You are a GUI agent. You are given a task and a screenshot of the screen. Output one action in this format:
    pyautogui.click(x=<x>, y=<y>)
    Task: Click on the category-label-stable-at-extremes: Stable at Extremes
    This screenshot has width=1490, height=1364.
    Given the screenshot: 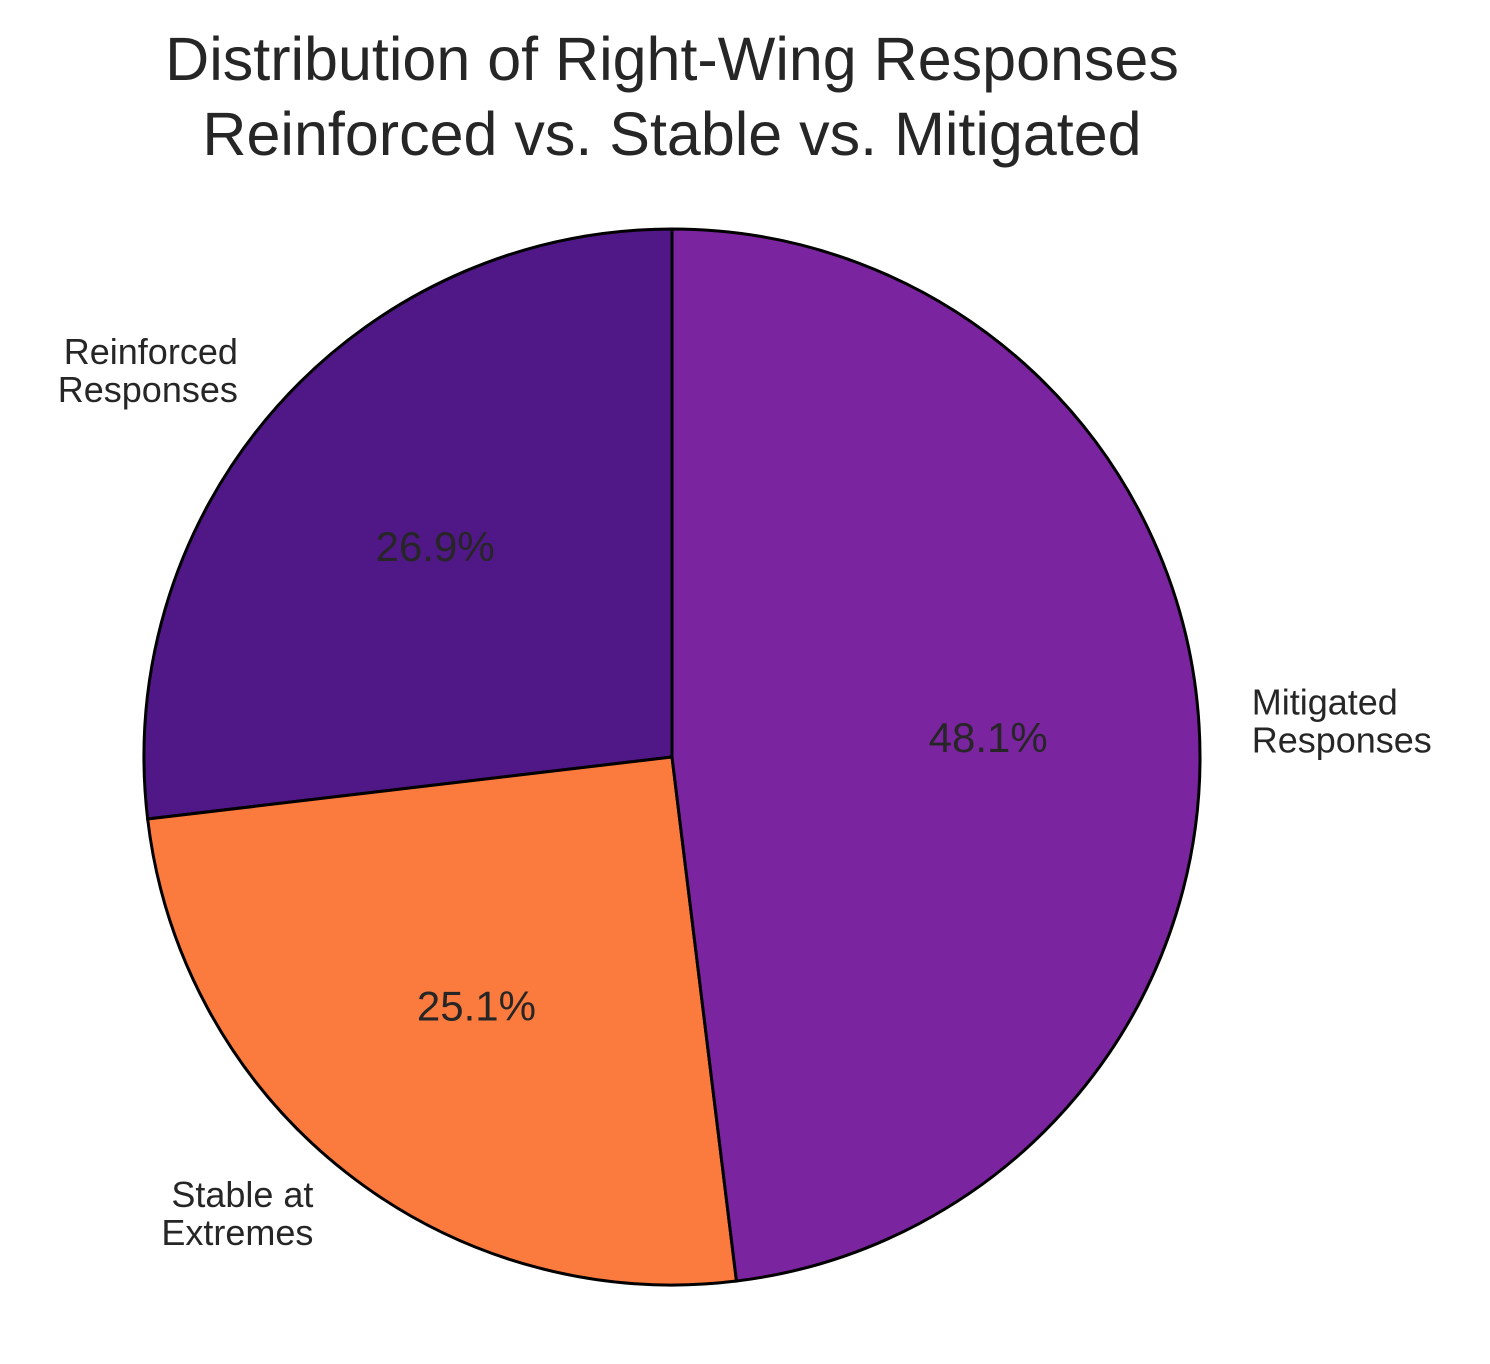 What is the action you would take?
    pyautogui.click(x=237, y=1213)
    